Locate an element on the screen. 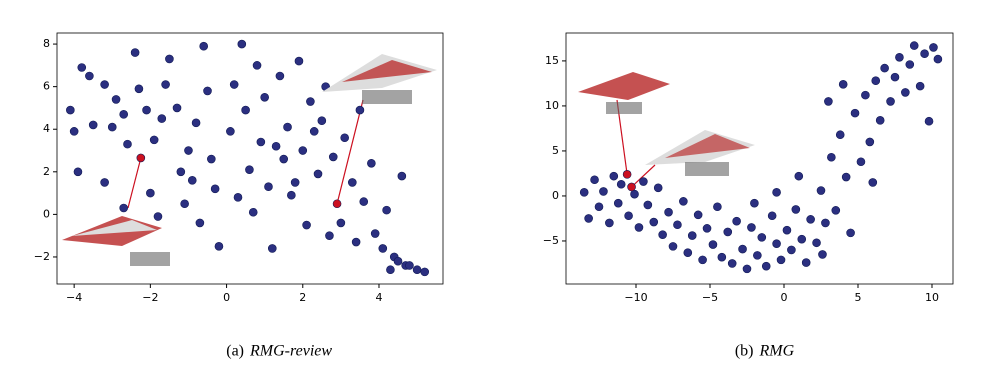  x-tick-label: 2 is located at coordinates (302, 297).